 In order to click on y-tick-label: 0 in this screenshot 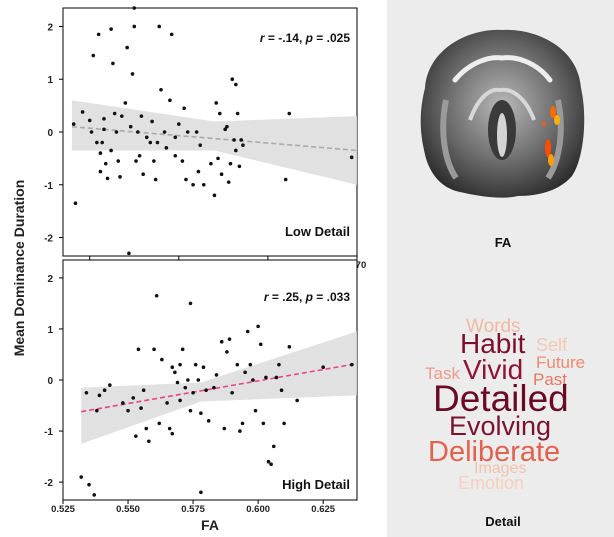, I will do `click(50, 381)`.